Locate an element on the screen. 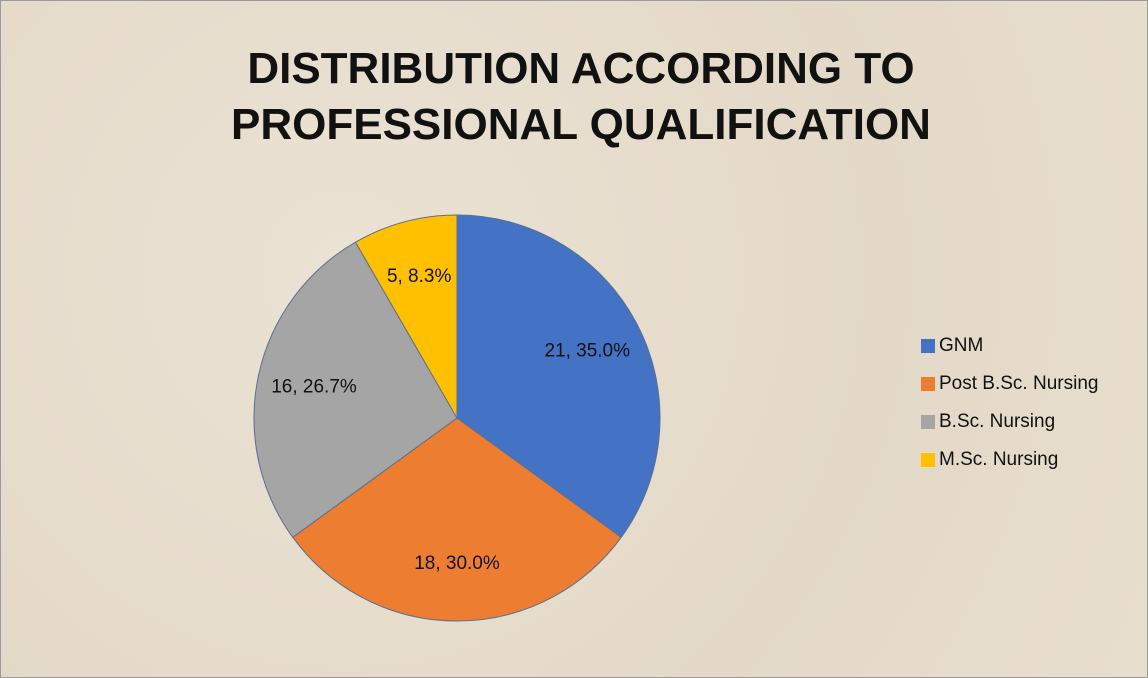 This screenshot has height=678, width=1148. data-label: 5, 8.3% is located at coordinates (419, 276).